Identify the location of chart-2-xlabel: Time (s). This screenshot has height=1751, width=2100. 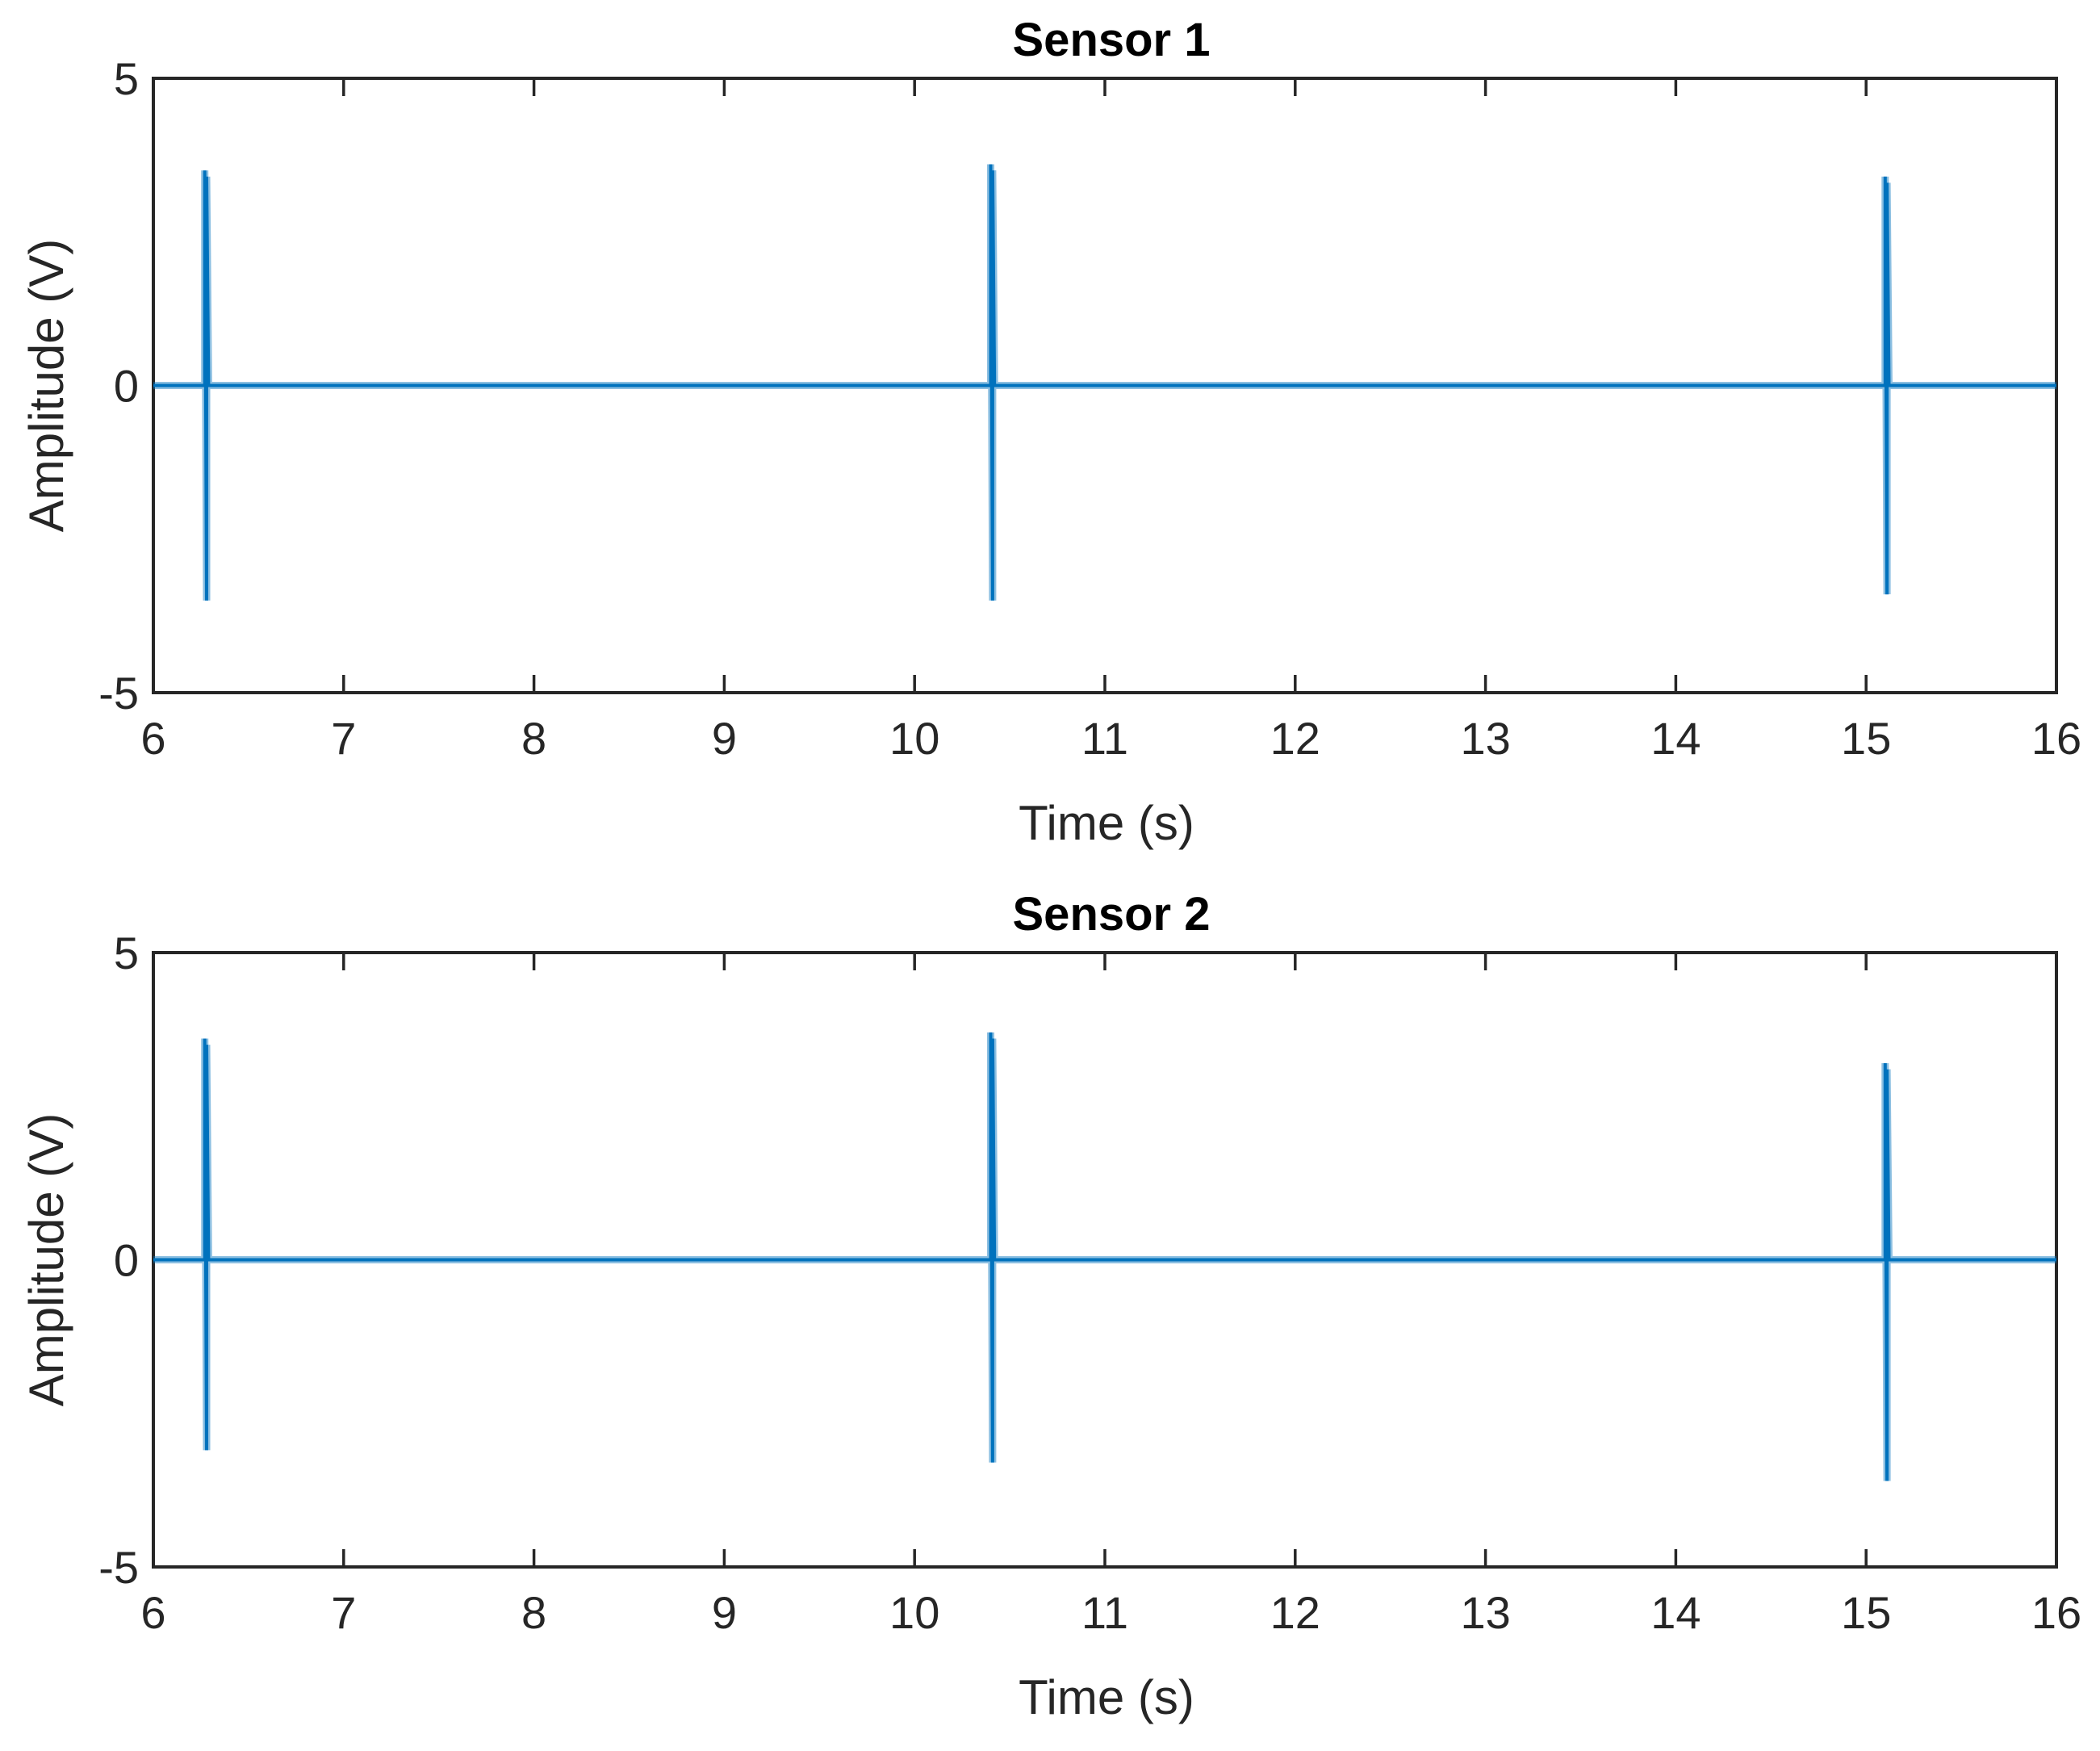
(1106, 1697).